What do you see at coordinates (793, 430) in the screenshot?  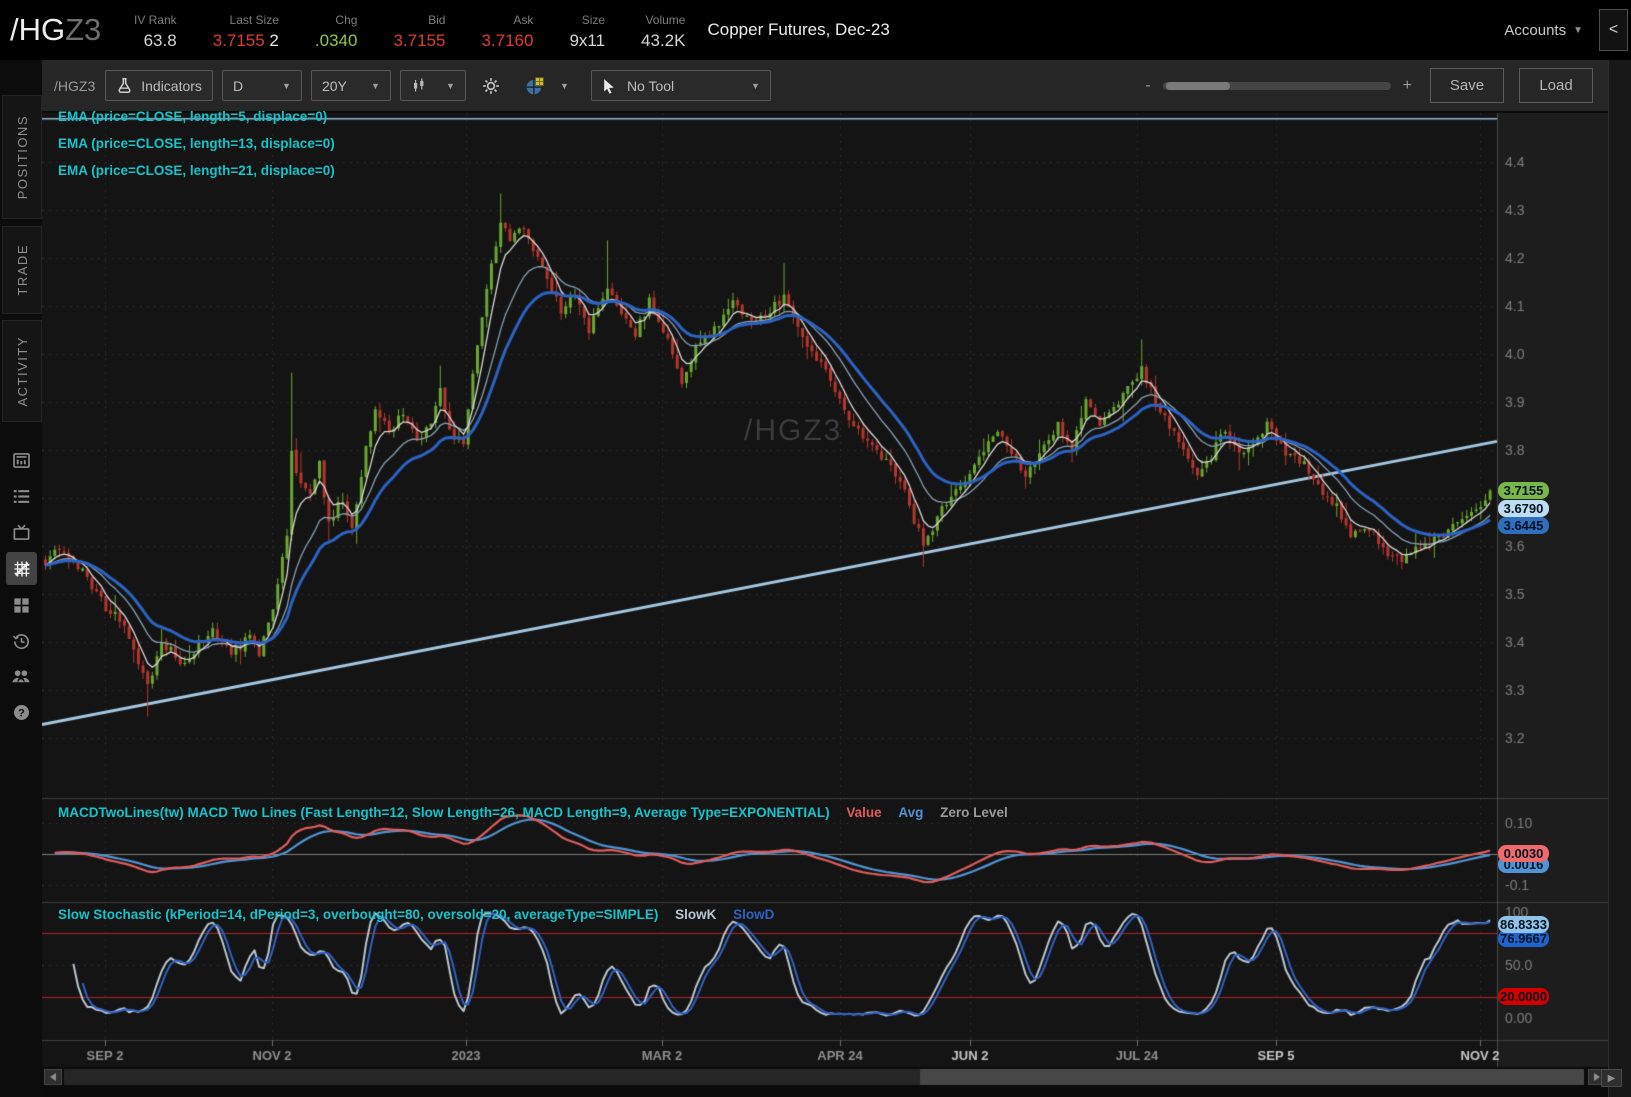 I see `symbol-watermark: /HGZ3` at bounding box center [793, 430].